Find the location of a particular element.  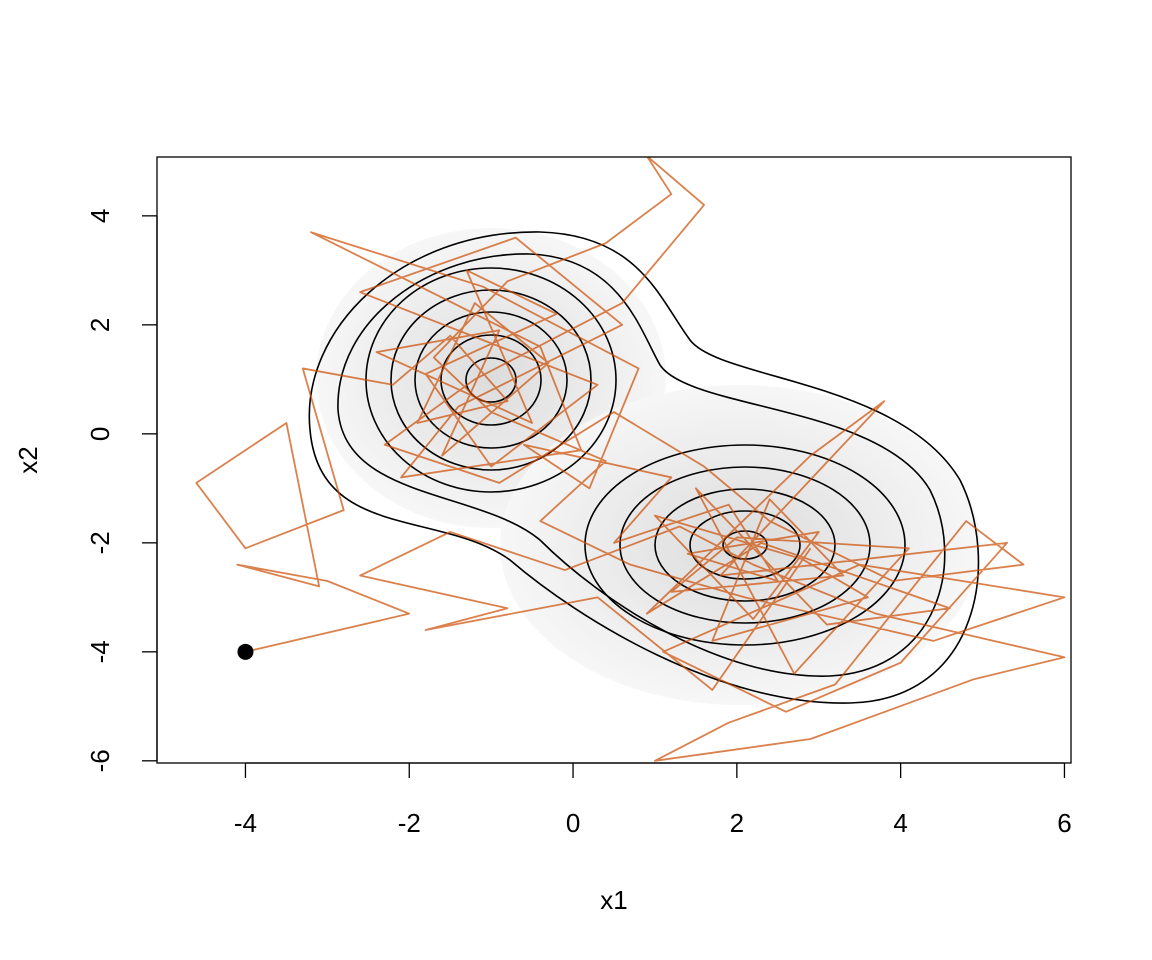

x-axis-label: x1 is located at coordinates (613, 900).